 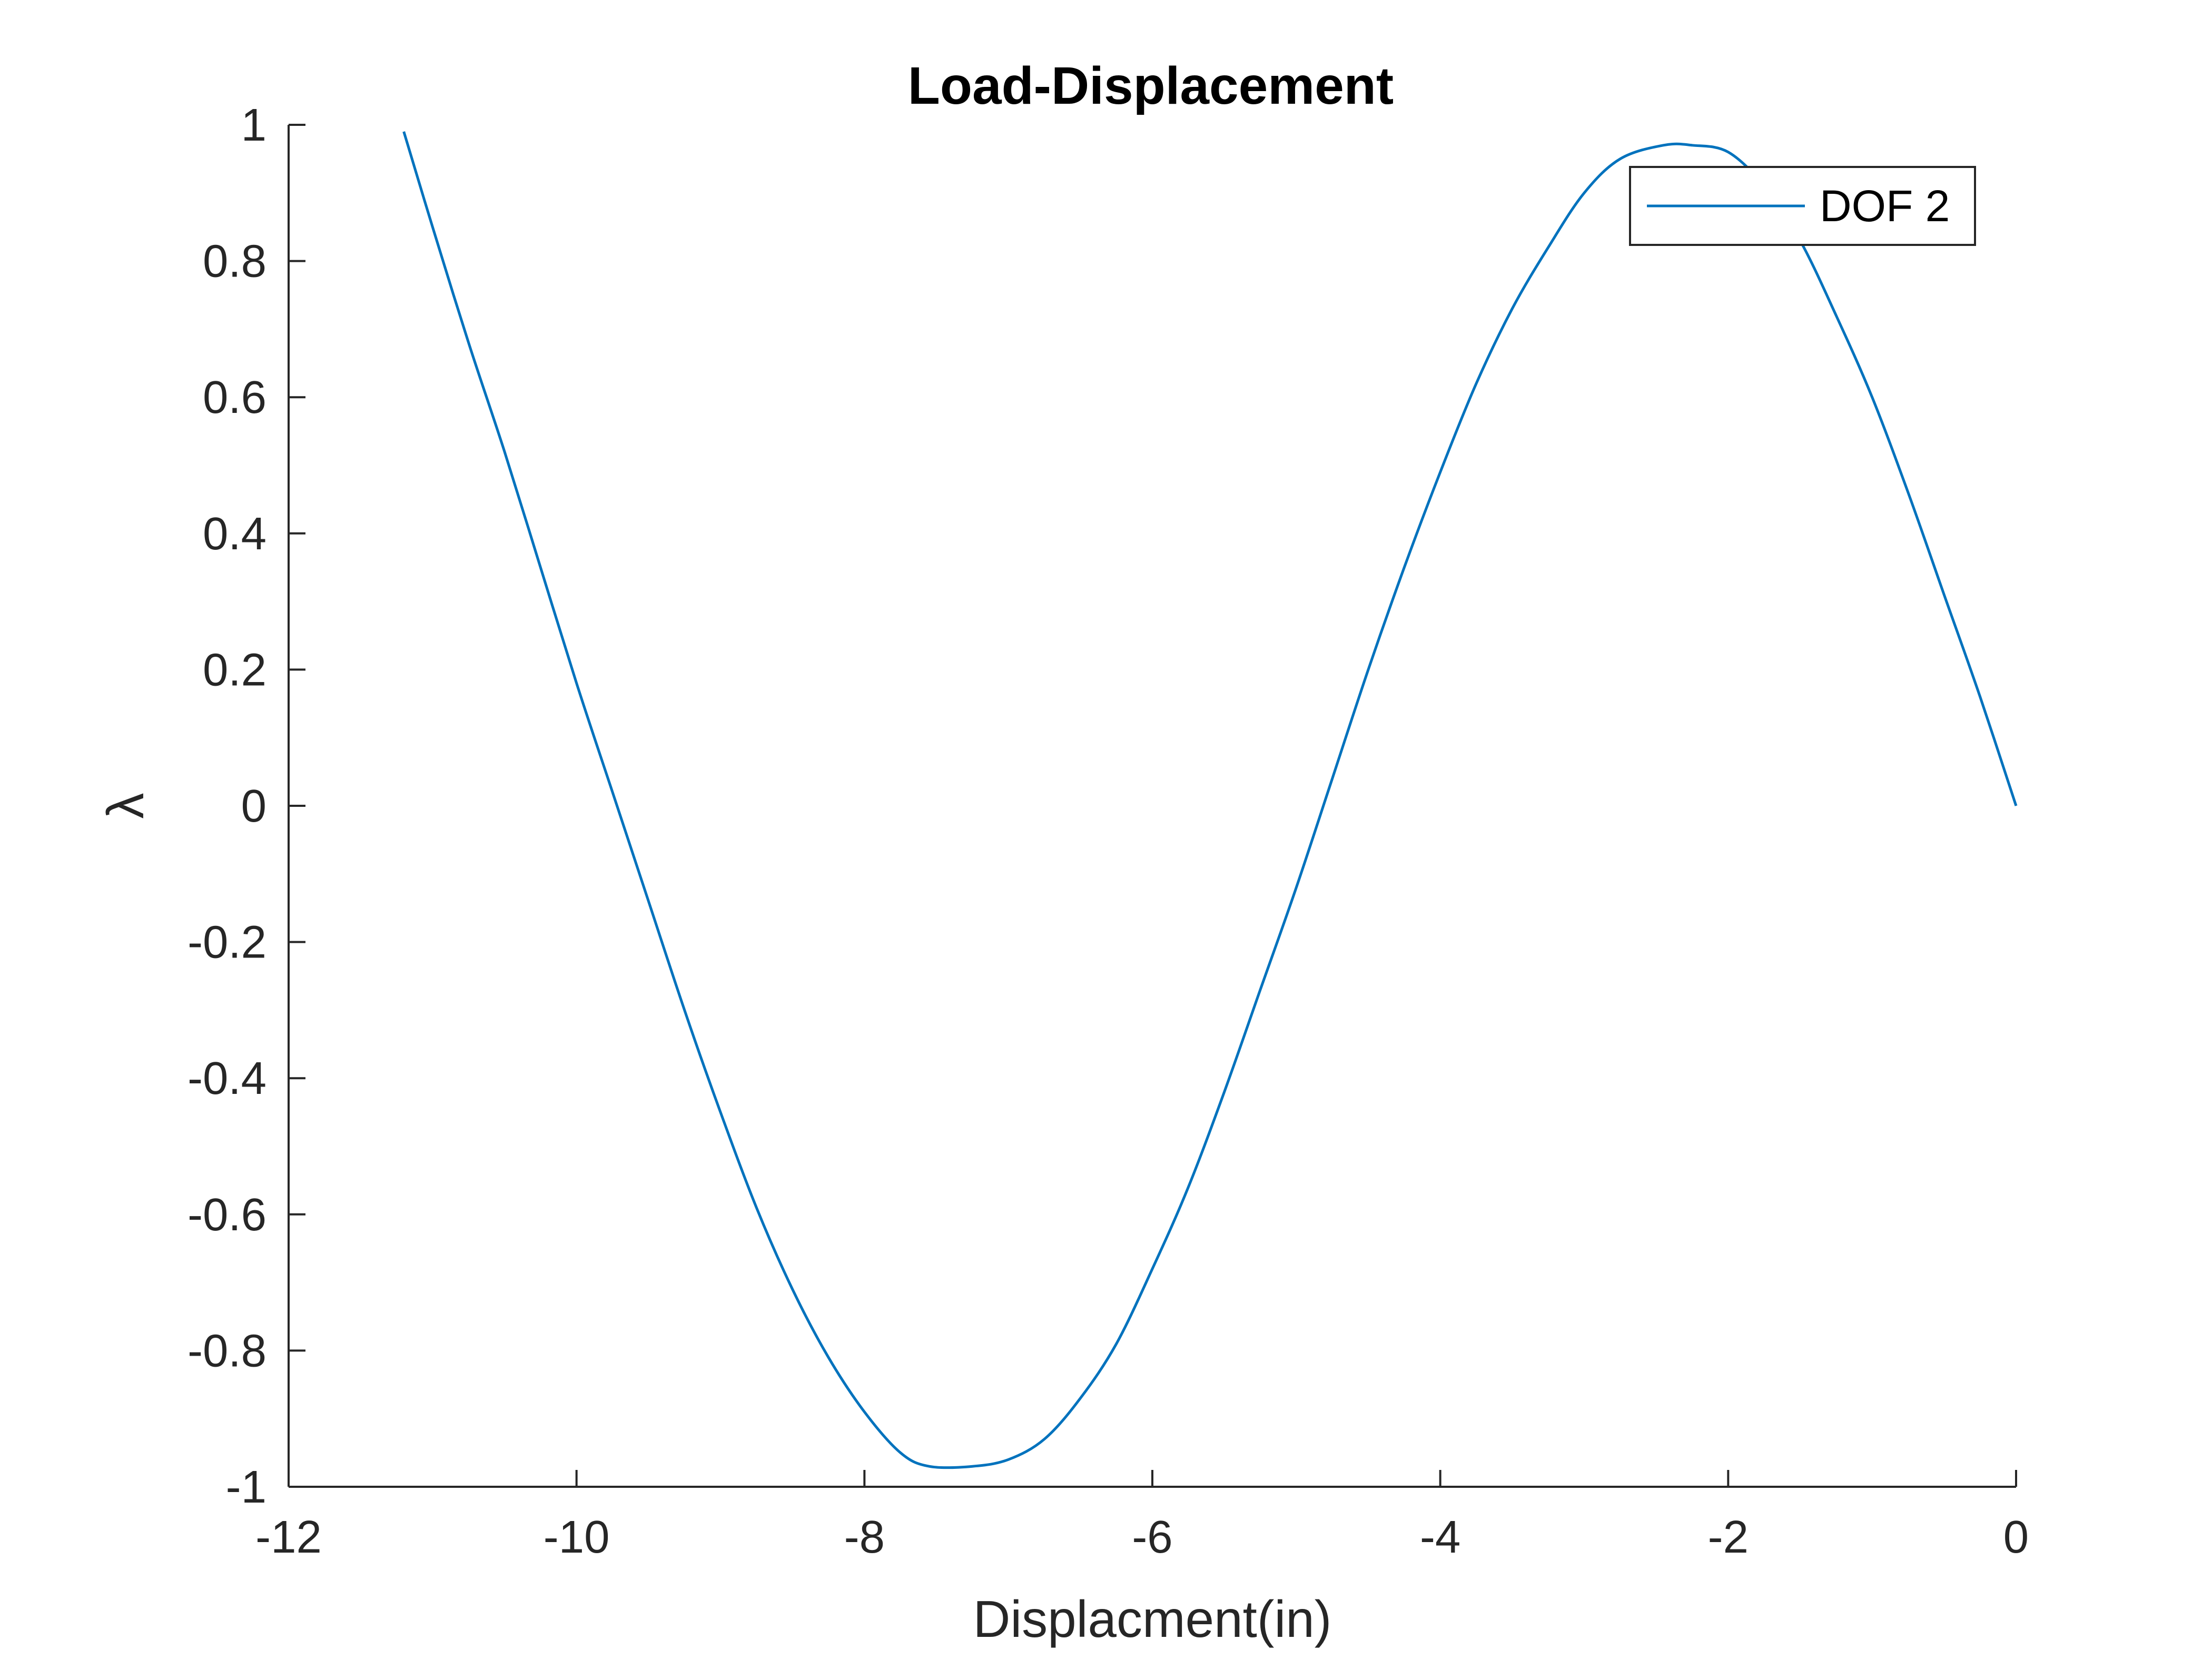 What do you see at coordinates (253, 806) in the screenshot?
I see `y-tick-label: 0` at bounding box center [253, 806].